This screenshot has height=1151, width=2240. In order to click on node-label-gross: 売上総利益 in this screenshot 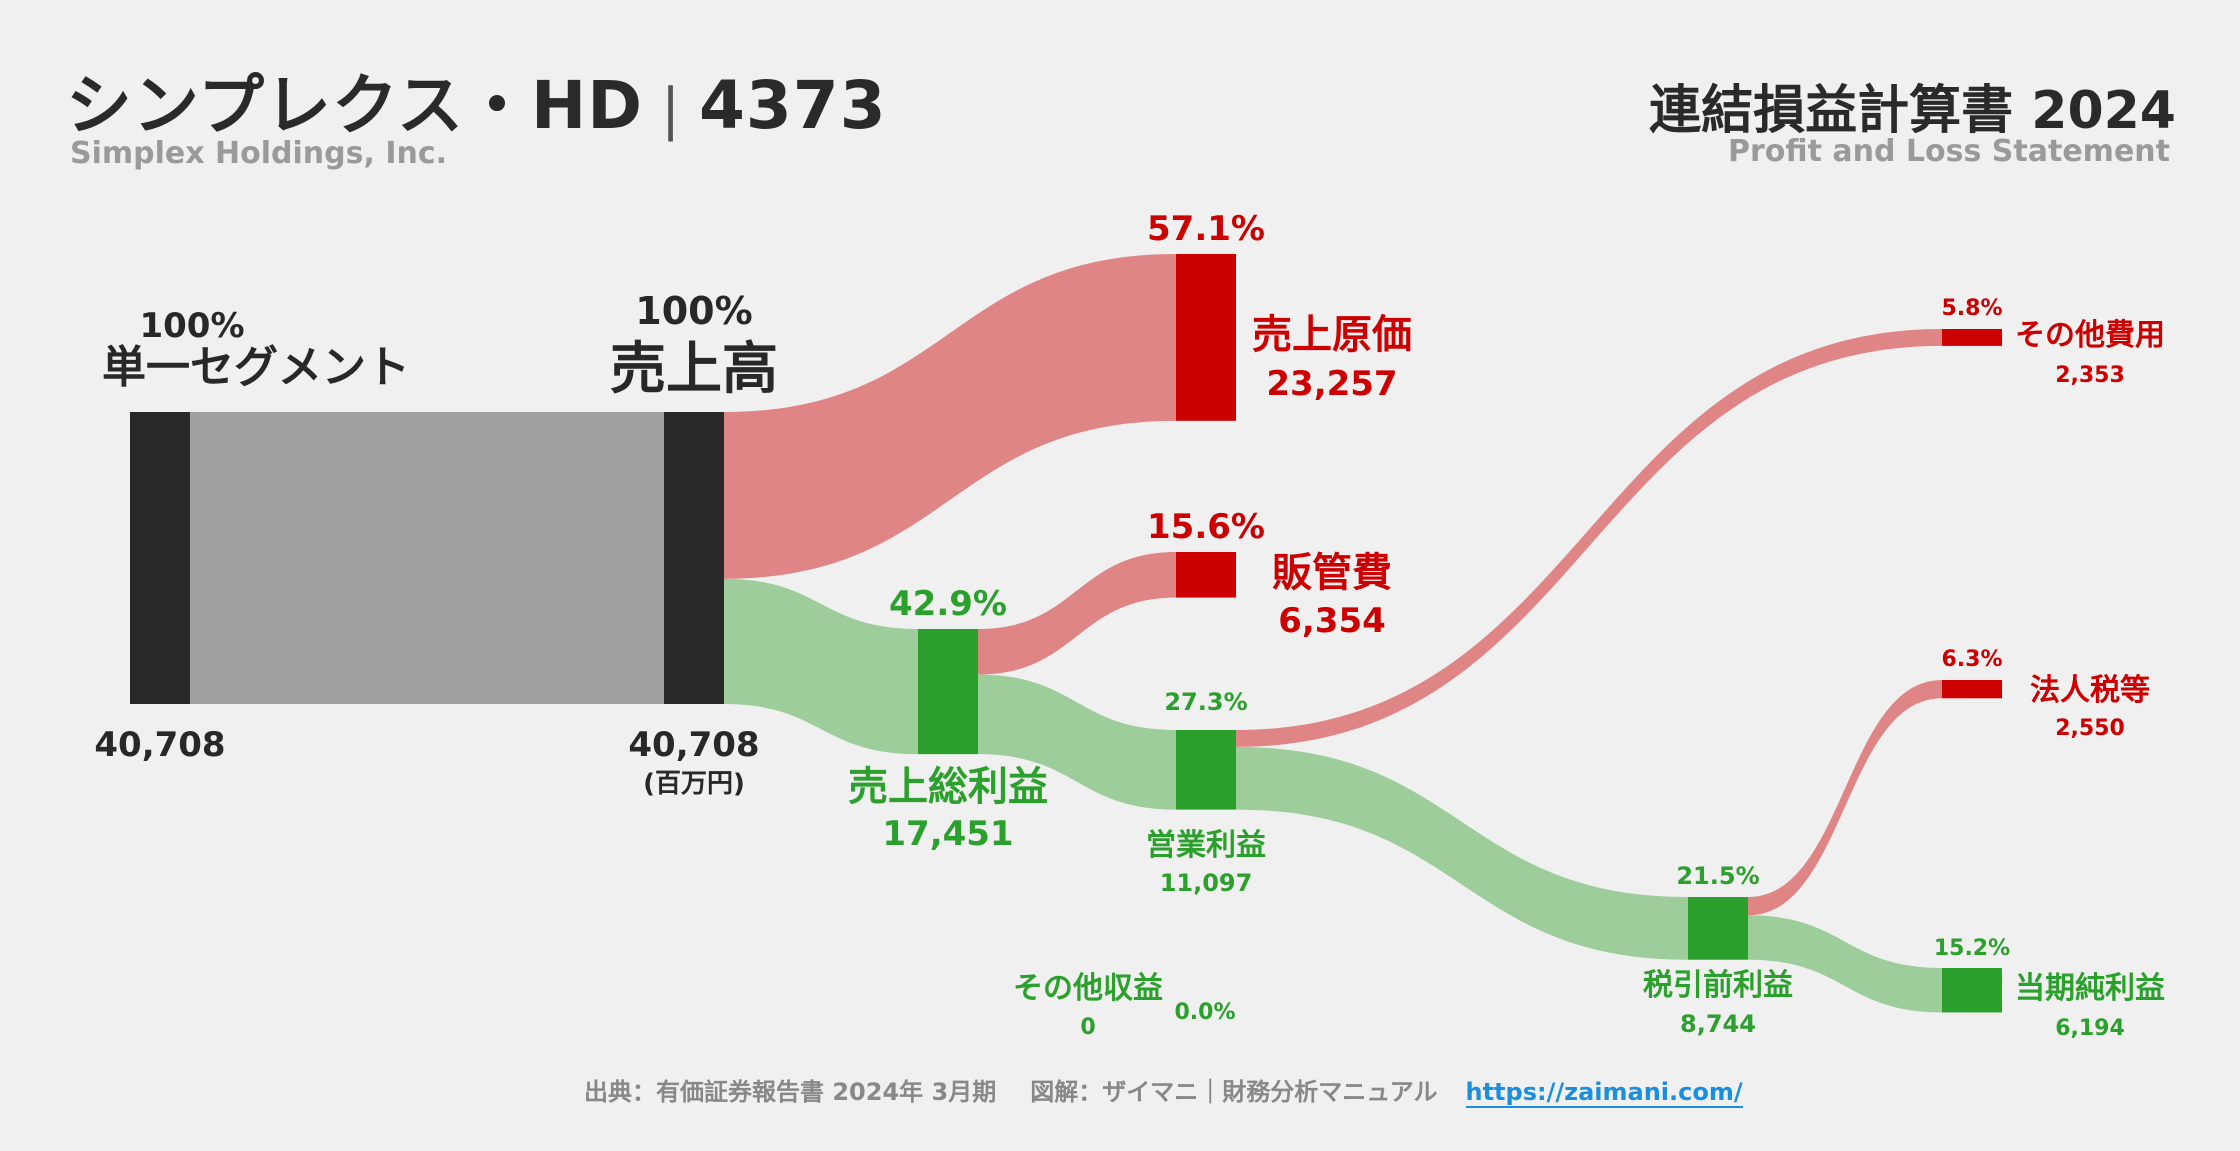, I will do `click(948, 787)`.